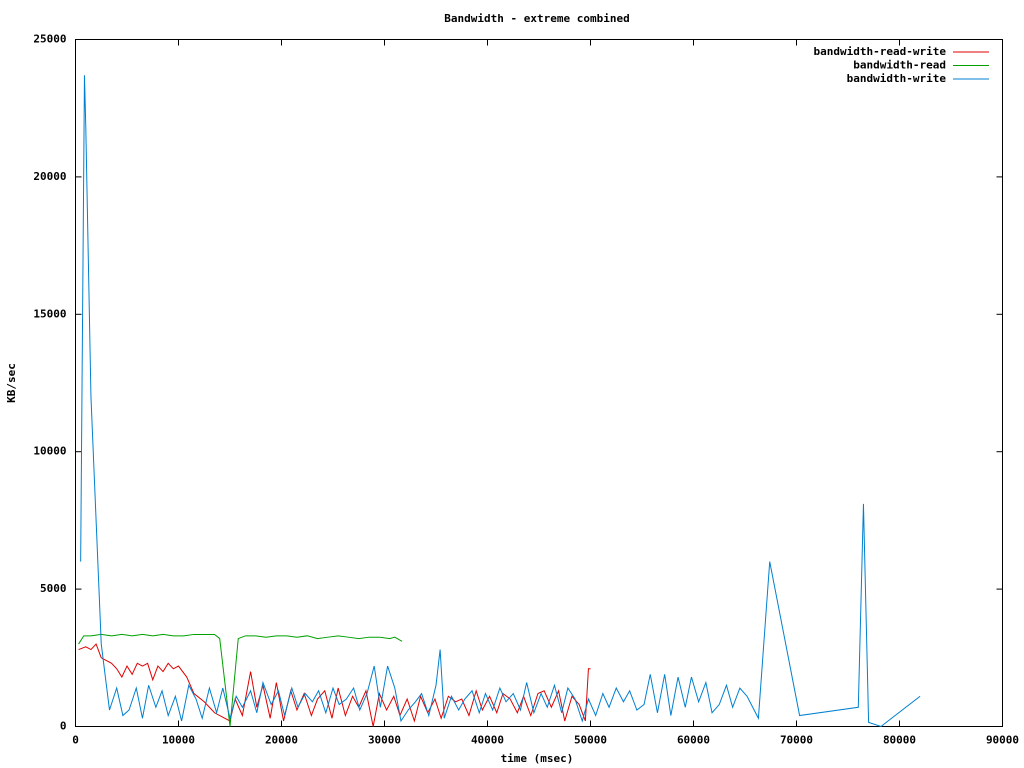 The height and width of the screenshot is (768, 1024). What do you see at coordinates (1002, 740) in the screenshot?
I see `x-tick-label: 90000` at bounding box center [1002, 740].